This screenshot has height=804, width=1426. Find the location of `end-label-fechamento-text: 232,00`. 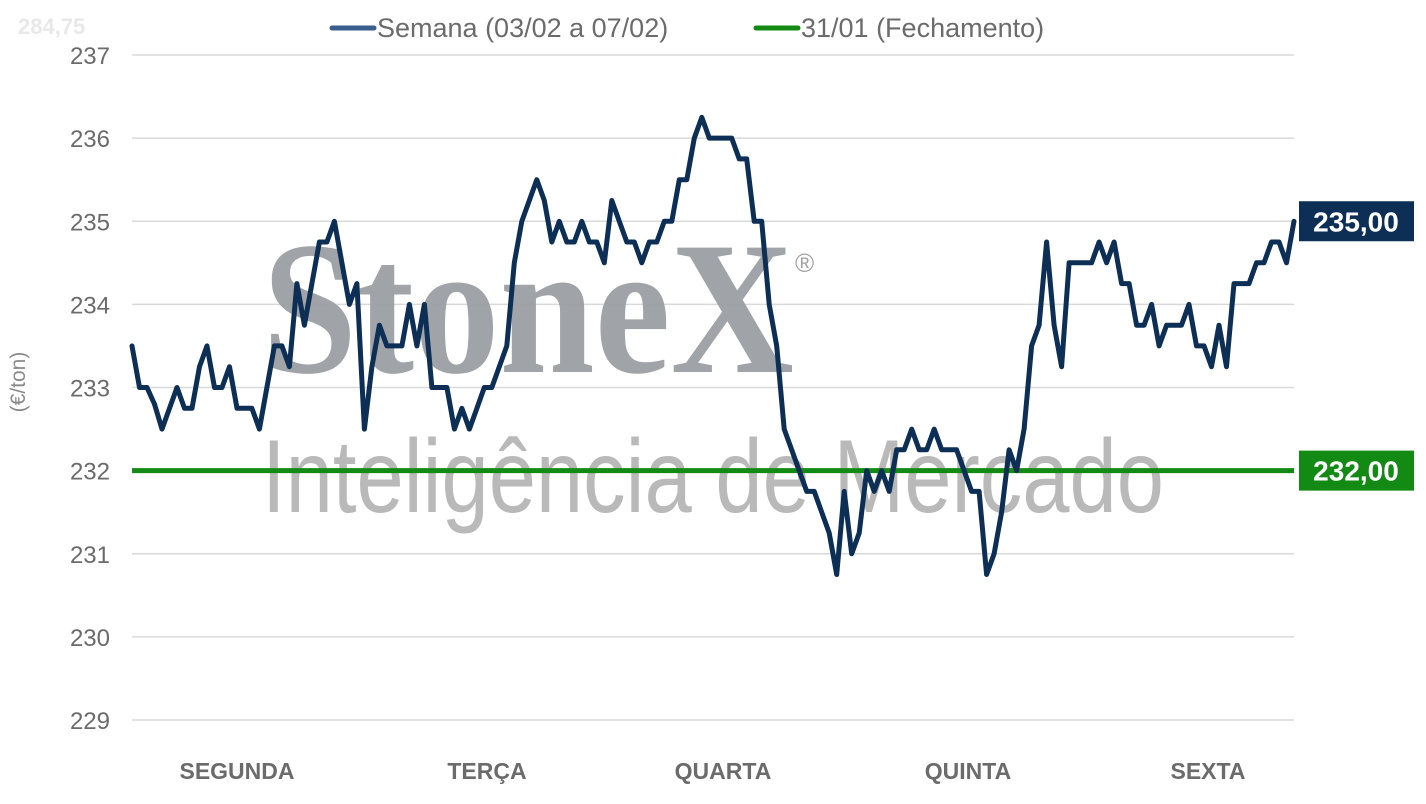

end-label-fechamento-text: 232,00 is located at coordinates (1356, 471).